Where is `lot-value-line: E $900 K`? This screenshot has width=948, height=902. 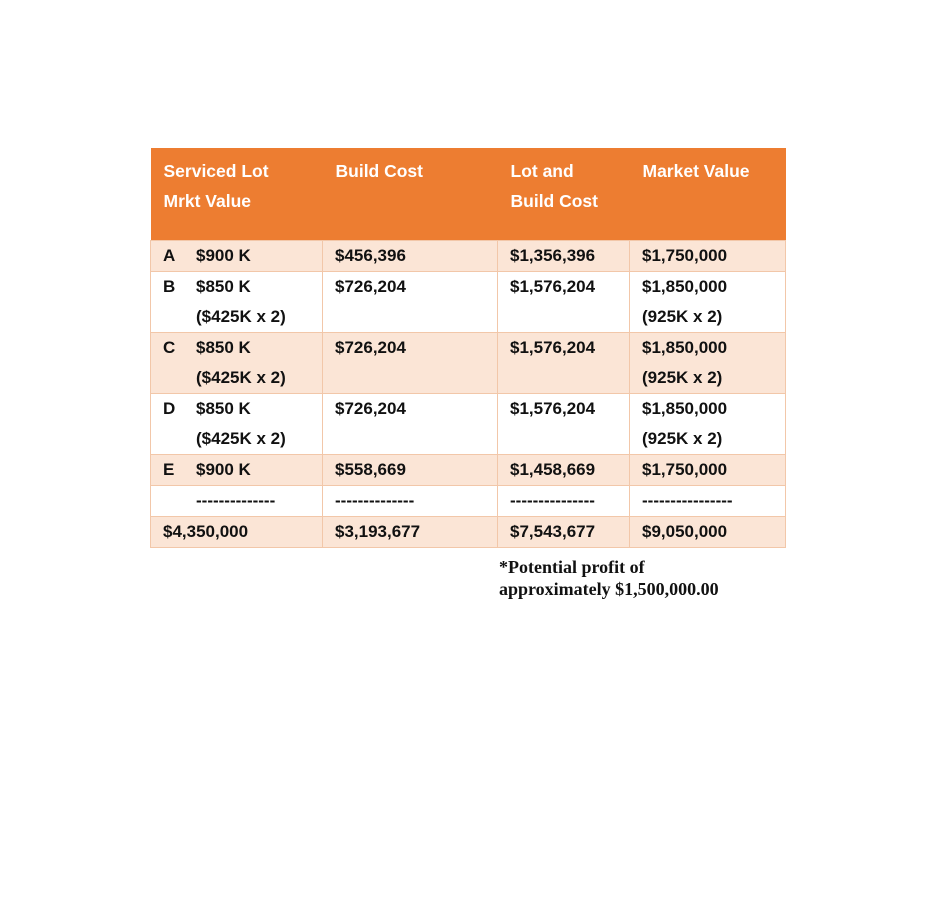
lot-value-line: E $900 K is located at coordinates (240, 470).